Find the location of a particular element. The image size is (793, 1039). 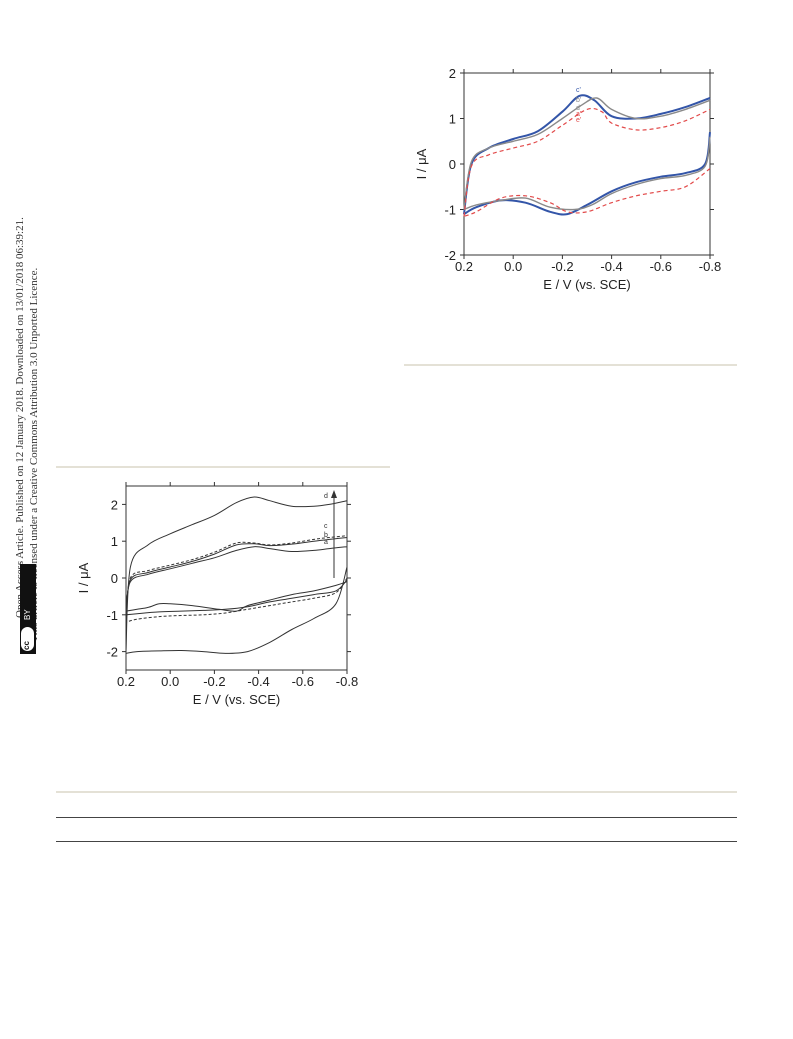

curve-label: a' is located at coordinates (578, 114).